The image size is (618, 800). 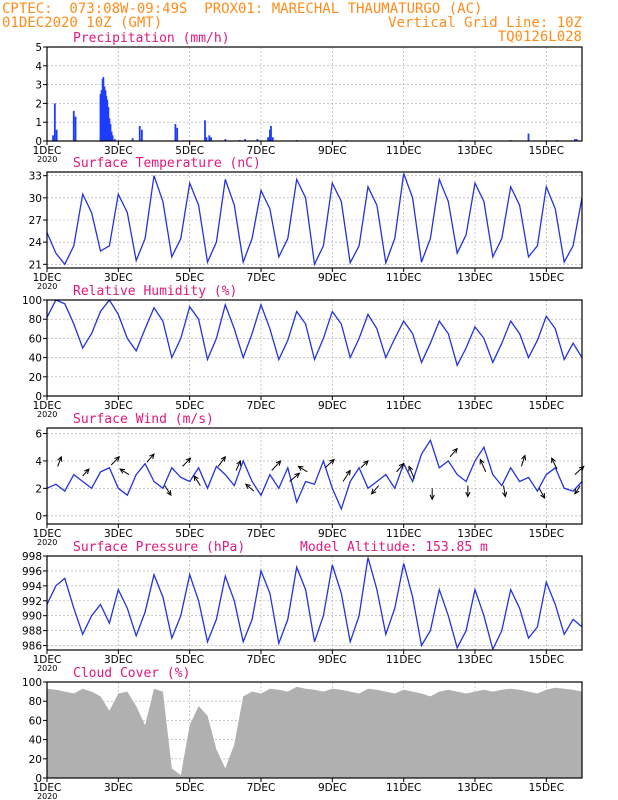 What do you see at coordinates (332, 660) in the screenshot?
I see `pressure-xtick-label: 9DEC` at bounding box center [332, 660].